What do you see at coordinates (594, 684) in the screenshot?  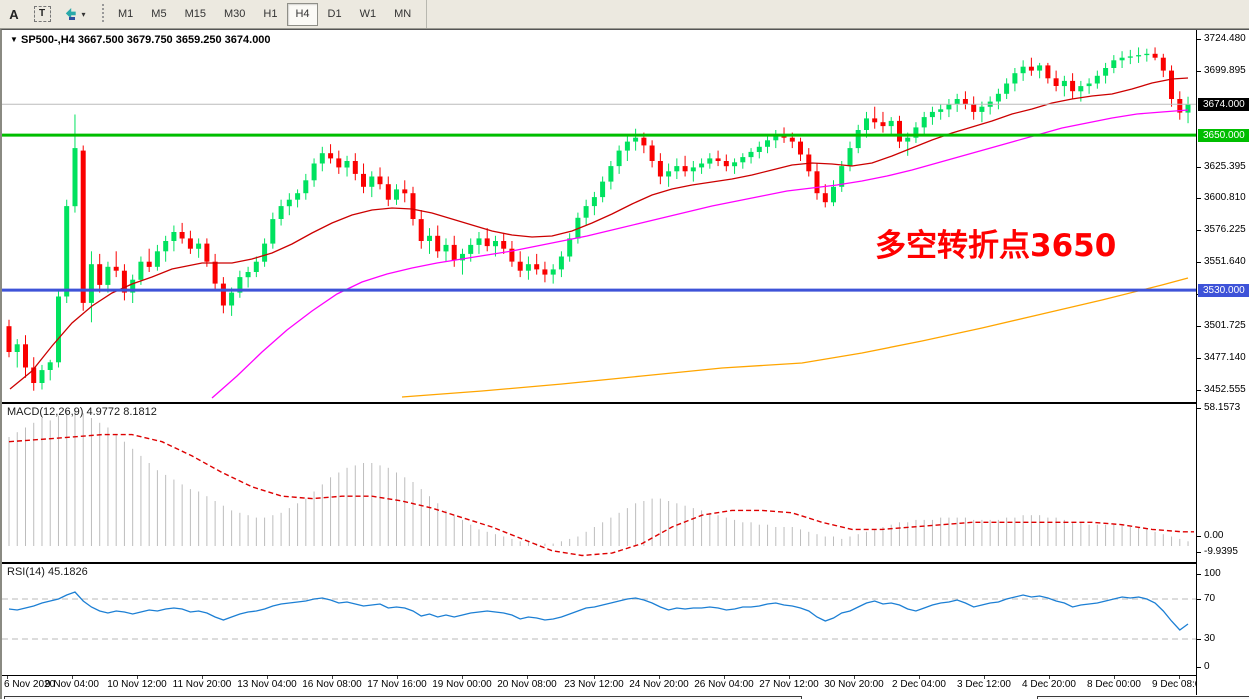 I see `time-axis-label: 23 Nov 12:00` at bounding box center [594, 684].